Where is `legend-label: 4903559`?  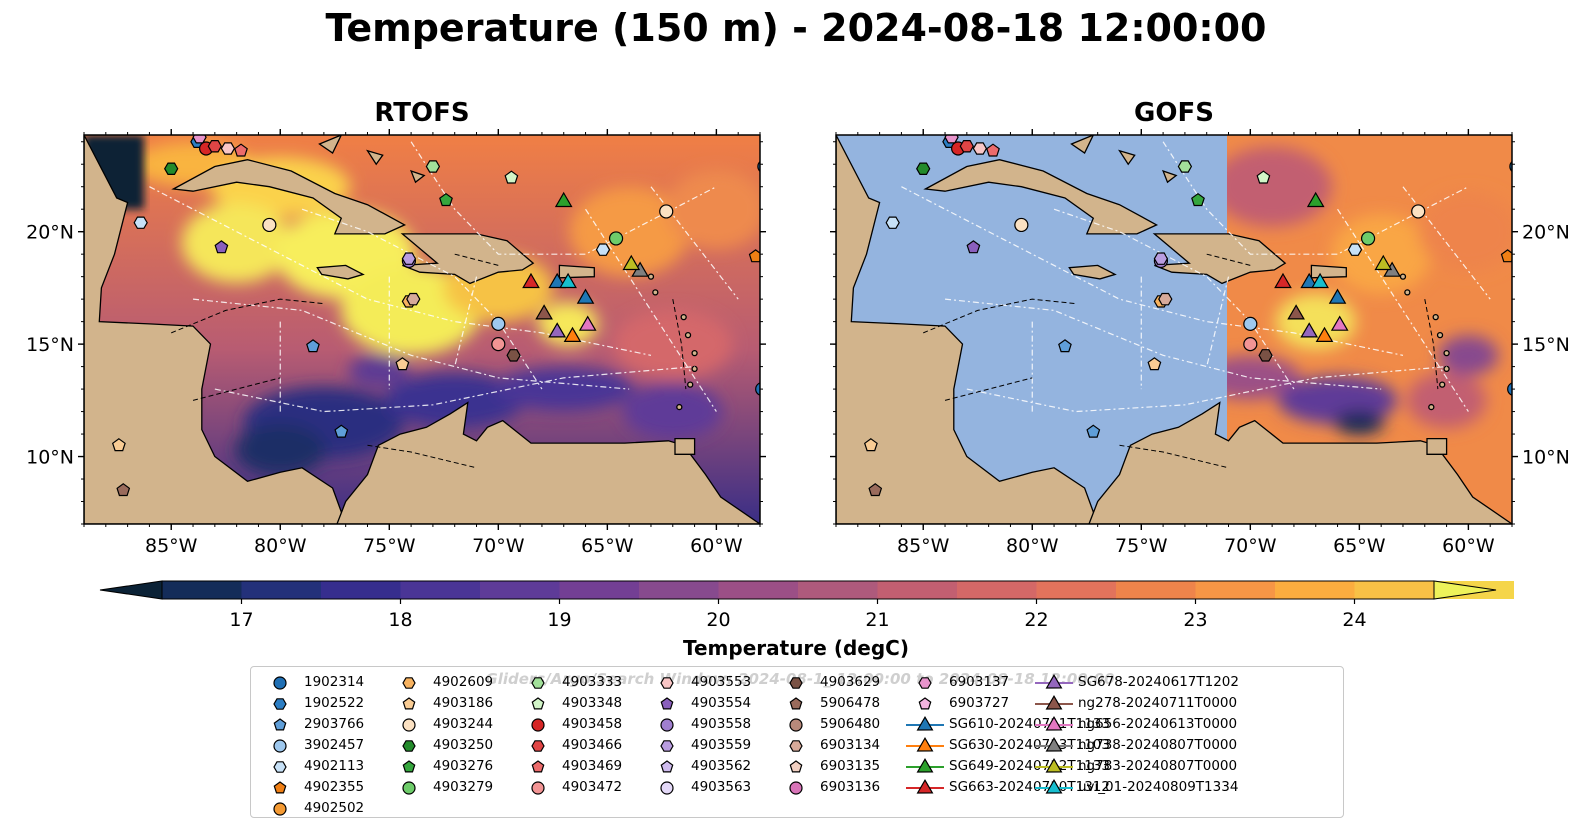
legend-label: 4903559 is located at coordinates (721, 745).